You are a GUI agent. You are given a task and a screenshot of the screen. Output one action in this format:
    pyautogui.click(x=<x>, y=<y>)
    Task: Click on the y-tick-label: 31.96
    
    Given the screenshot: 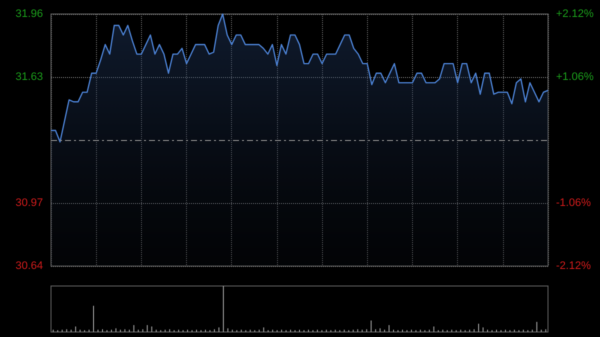 What is the action you would take?
    pyautogui.click(x=29, y=14)
    